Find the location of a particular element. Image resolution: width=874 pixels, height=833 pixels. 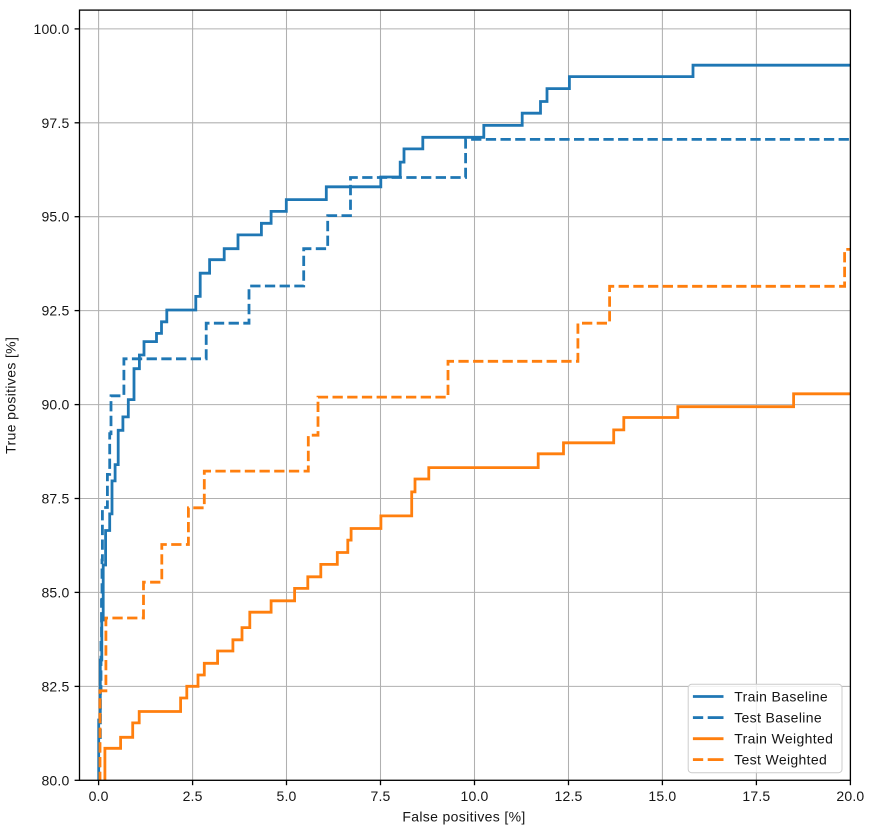

svg-text: 10.0 is located at coordinates (474, 796).